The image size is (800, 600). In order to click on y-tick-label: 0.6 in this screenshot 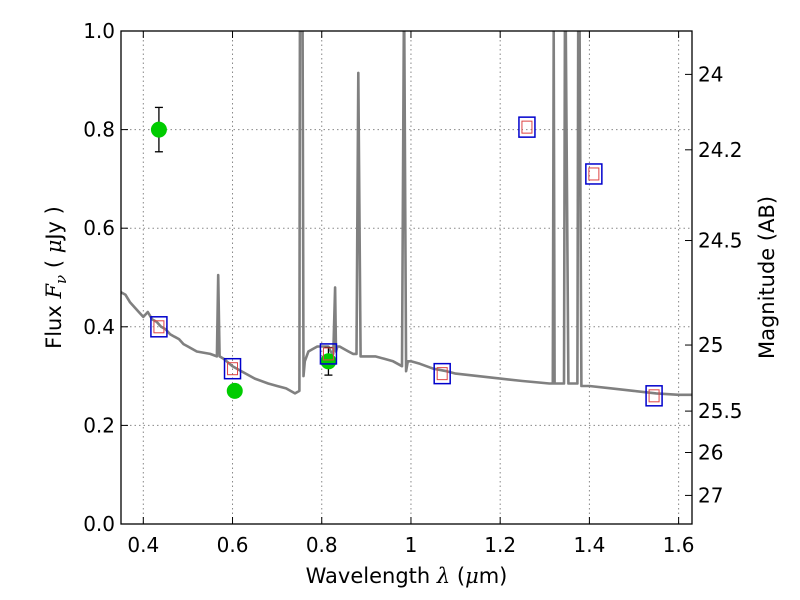, I will do `click(99, 228)`.